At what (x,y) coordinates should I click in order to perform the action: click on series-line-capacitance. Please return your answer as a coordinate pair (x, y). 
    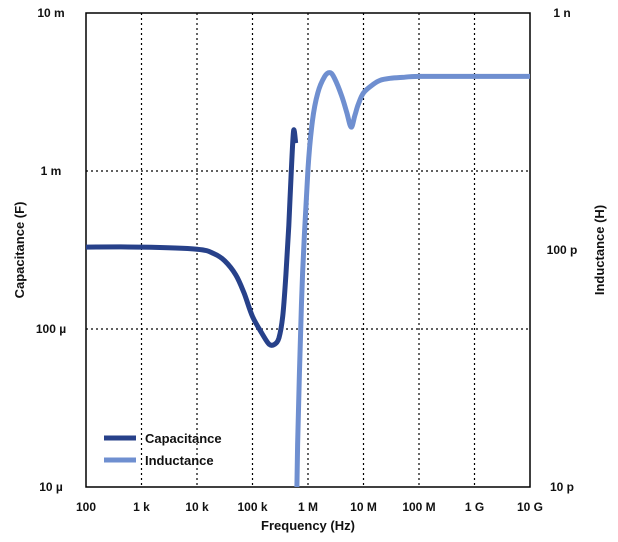
    Looking at the image, I should click on (192, 237).